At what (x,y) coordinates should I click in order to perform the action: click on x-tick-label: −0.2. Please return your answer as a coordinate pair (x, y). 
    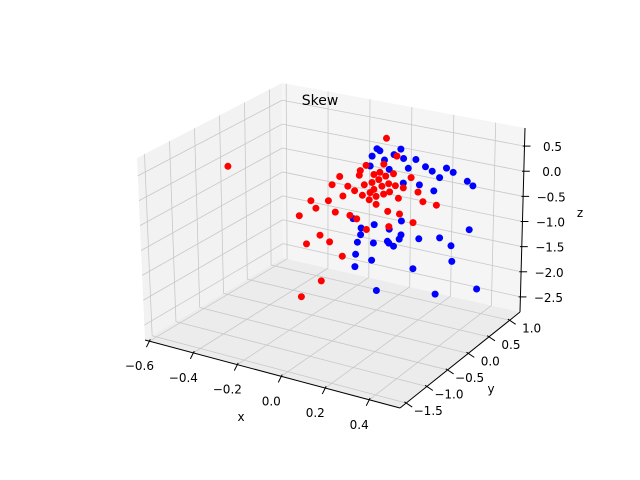
    Looking at the image, I should click on (227, 390).